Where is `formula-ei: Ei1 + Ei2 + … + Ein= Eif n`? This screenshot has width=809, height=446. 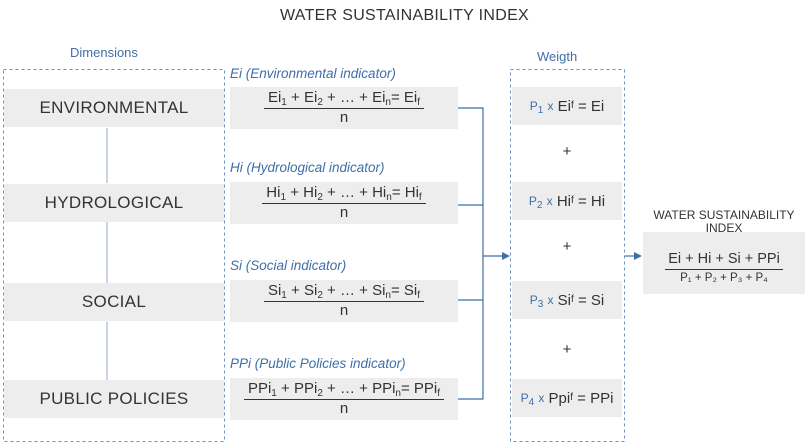
formula-ei: Ei1 + Ei2 + … + Ein= Eif n is located at coordinates (344, 108).